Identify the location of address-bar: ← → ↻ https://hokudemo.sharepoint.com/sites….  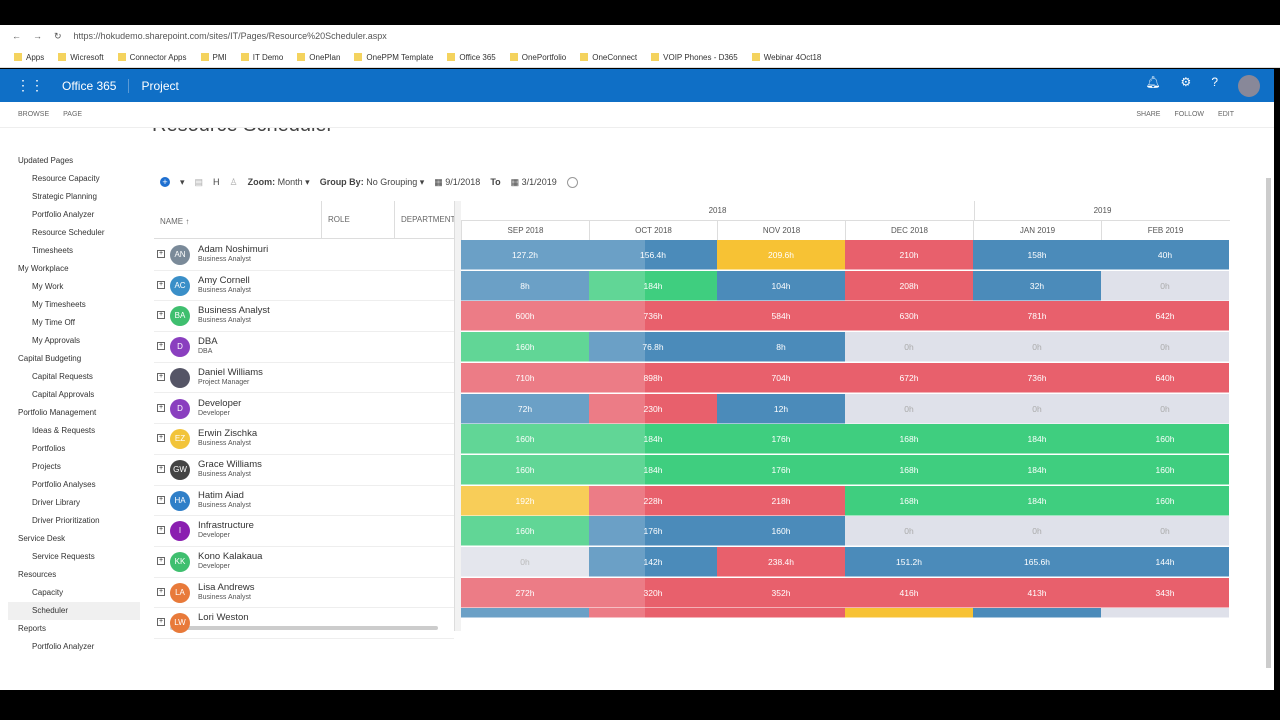
(640, 36).